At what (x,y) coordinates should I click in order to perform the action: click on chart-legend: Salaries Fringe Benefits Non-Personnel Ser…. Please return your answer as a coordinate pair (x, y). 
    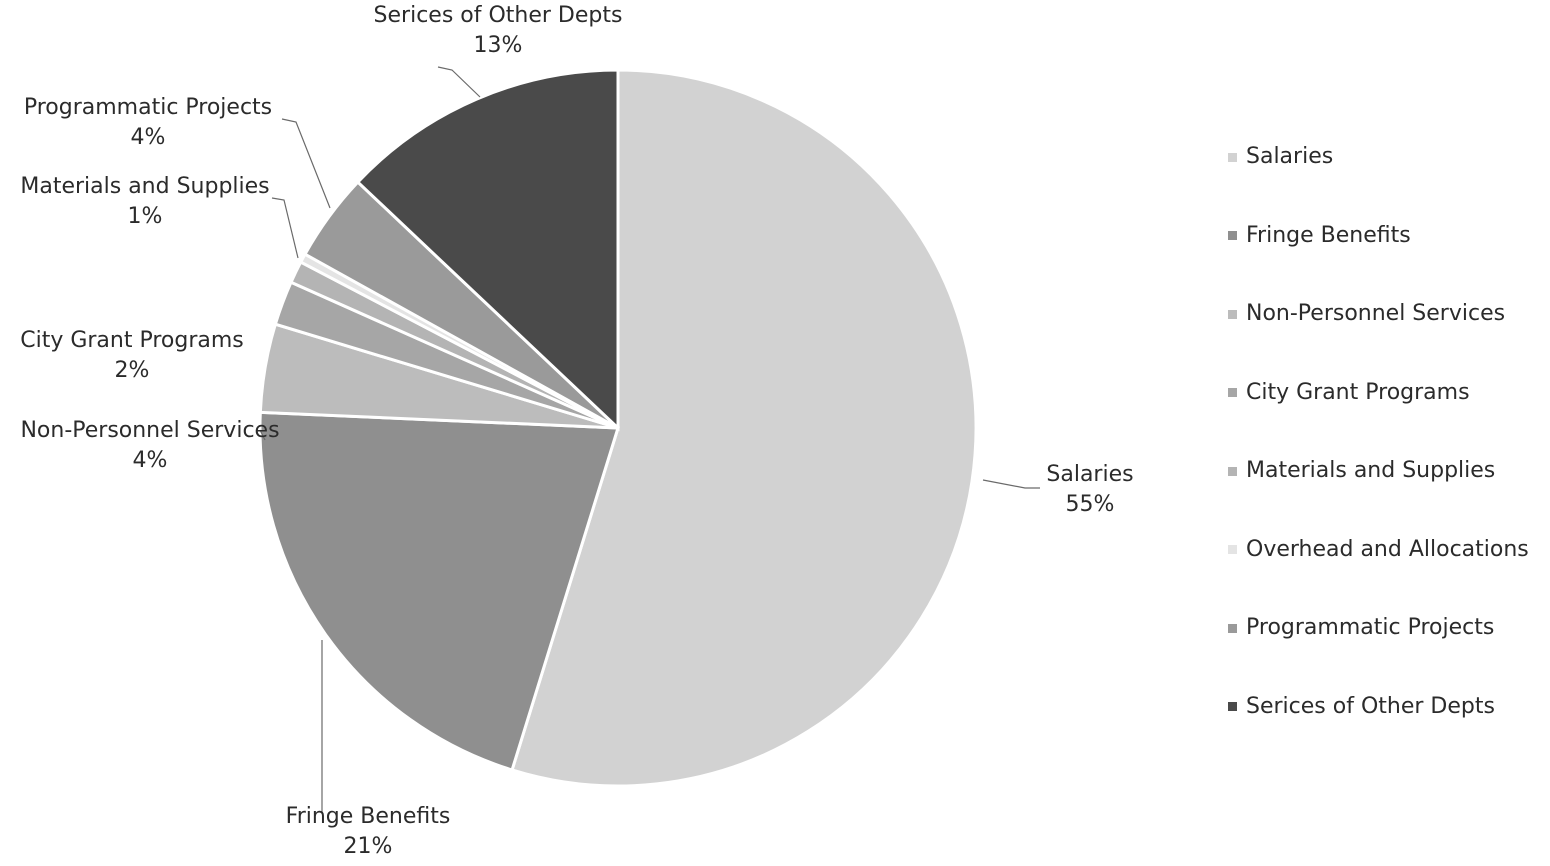
    Looking at the image, I should click on (1388, 432).